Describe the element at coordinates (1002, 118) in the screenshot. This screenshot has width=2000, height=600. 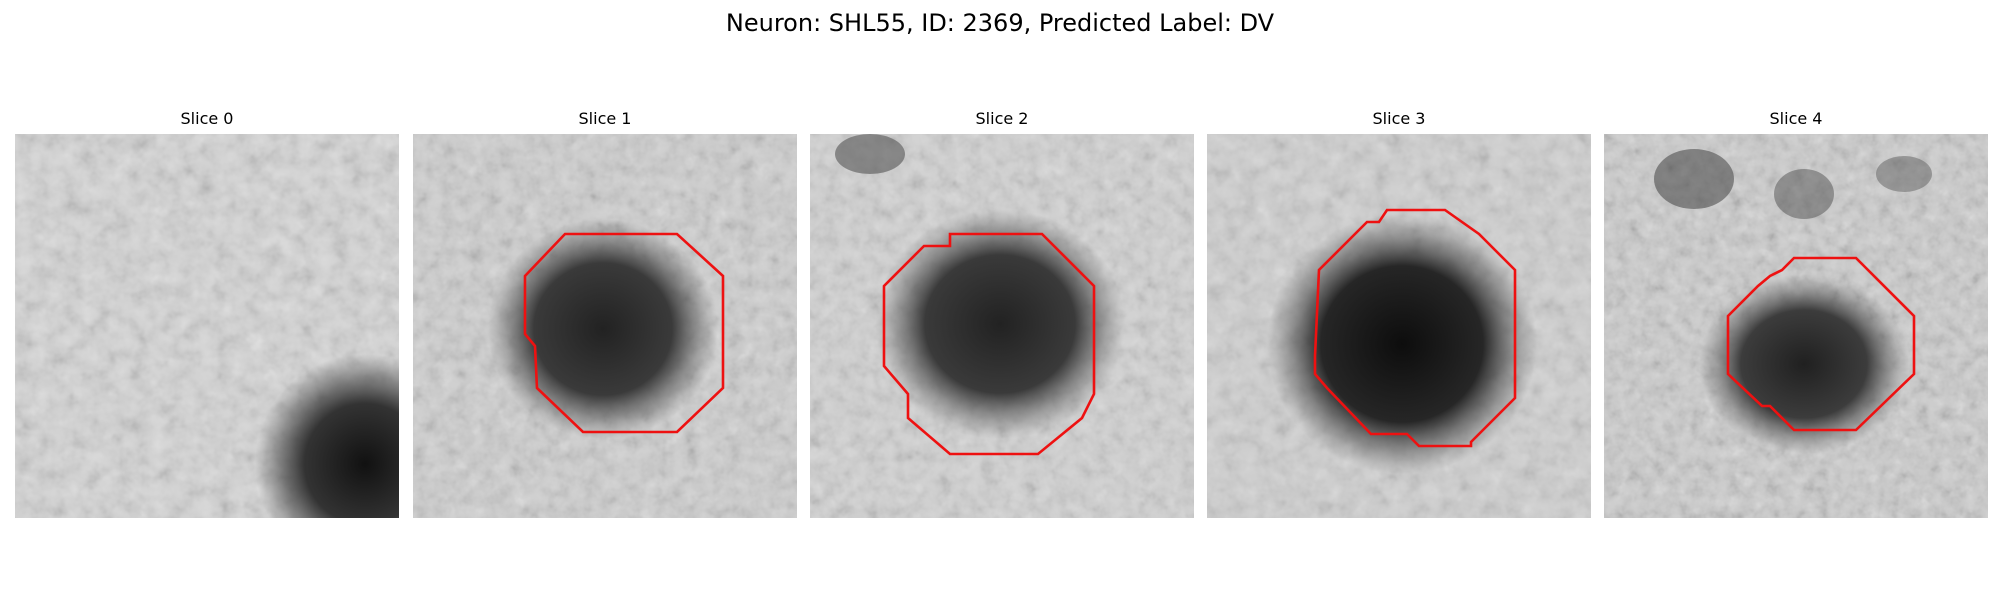
I see `slice-title-2: Slice 2` at that location.